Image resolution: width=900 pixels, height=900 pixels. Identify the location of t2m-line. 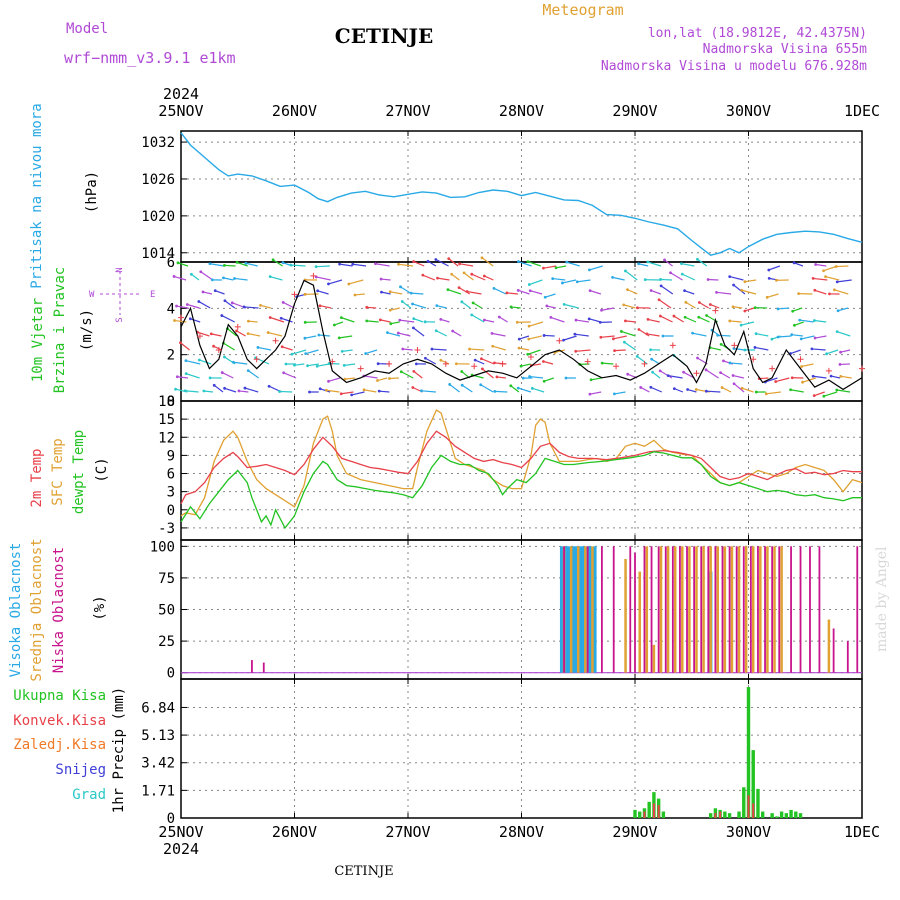
(521, 467).